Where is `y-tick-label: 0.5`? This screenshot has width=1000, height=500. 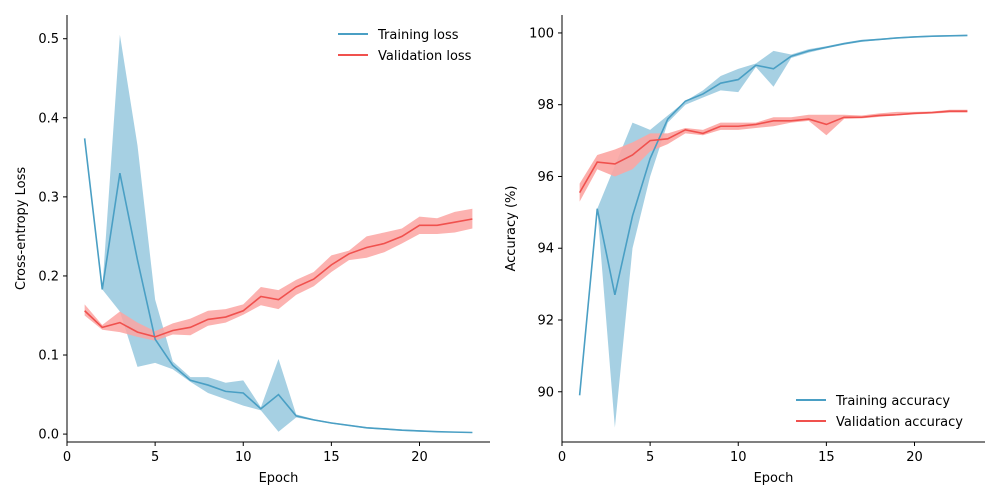
y-tick-label: 0.5 is located at coordinates (48, 39).